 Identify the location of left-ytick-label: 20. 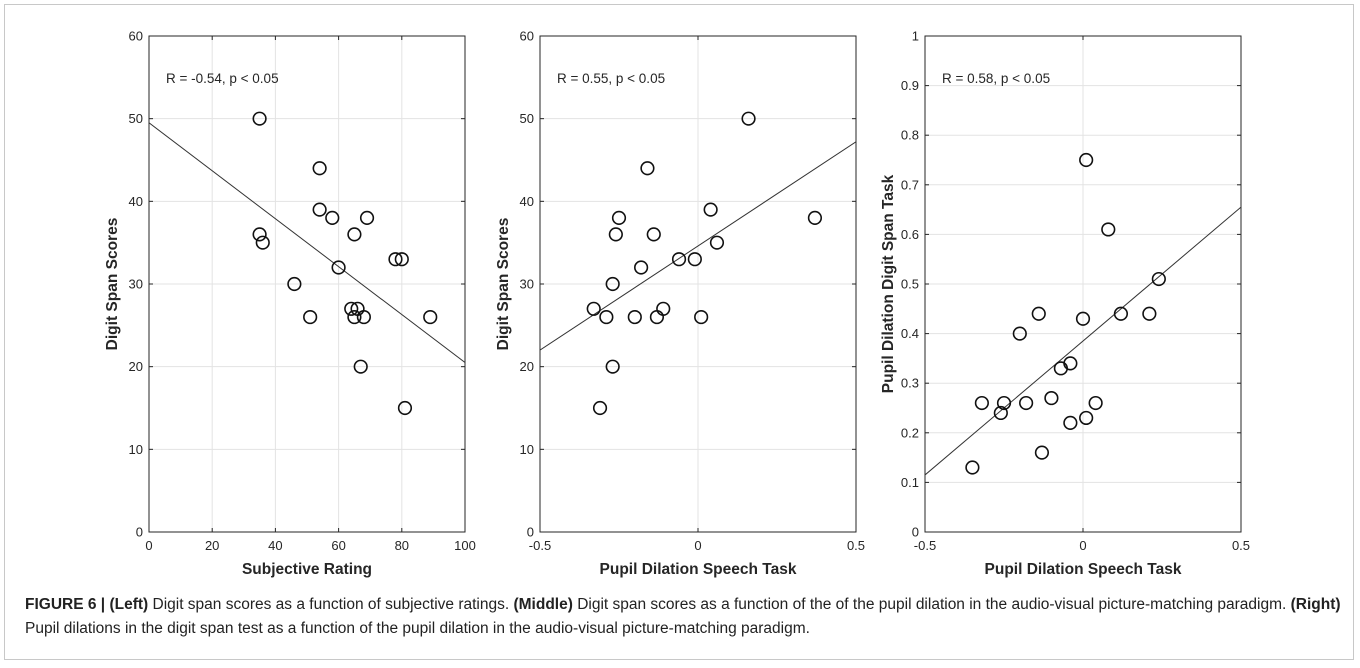
(136, 366).